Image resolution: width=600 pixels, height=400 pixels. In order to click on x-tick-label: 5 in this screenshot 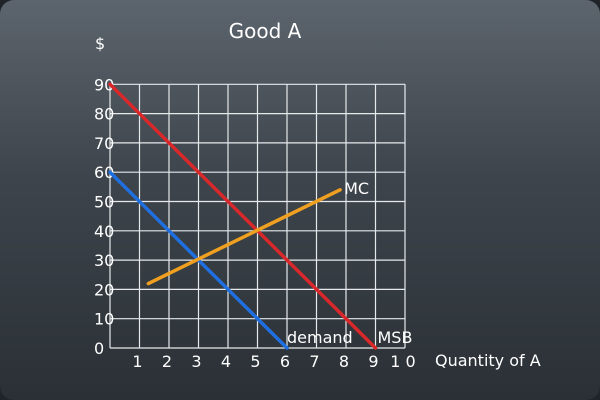, I will do `click(255, 361)`.